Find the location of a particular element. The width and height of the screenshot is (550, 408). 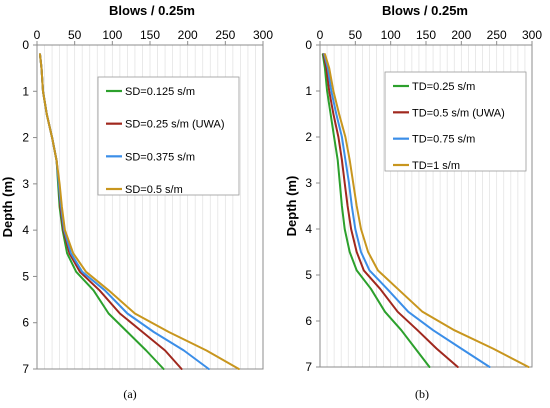

panel-caption: (b) is located at coordinates (422, 394).